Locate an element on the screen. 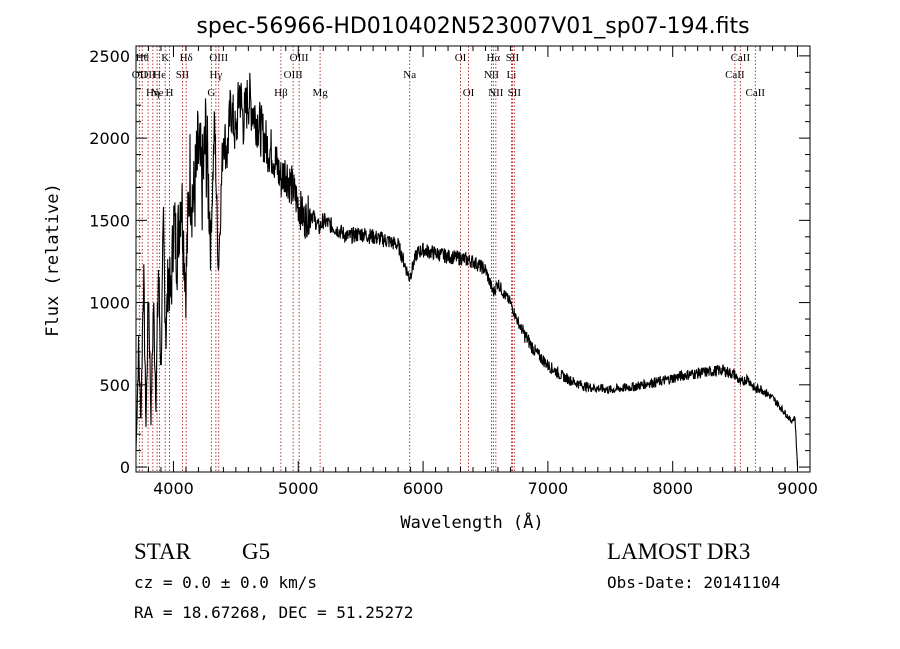  y-tick-label: 2500 is located at coordinates (109, 56).